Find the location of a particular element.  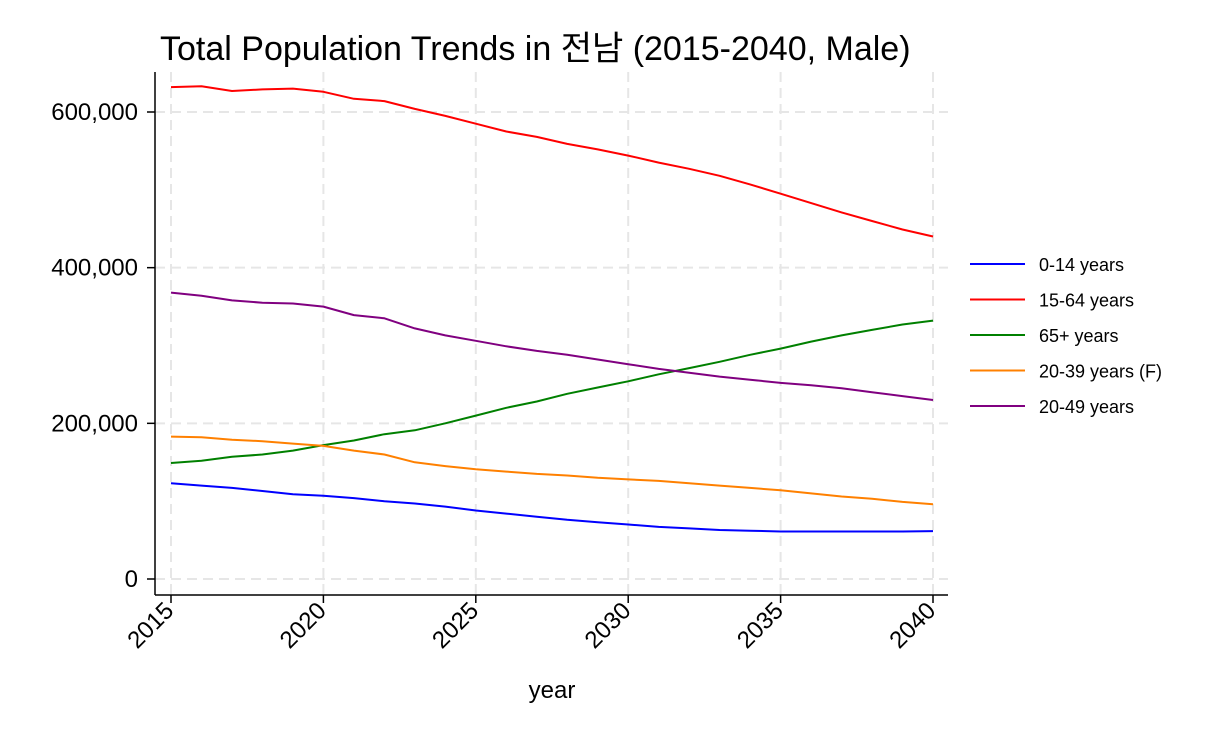

series-line-20-39-years-f is located at coordinates (552, 470).